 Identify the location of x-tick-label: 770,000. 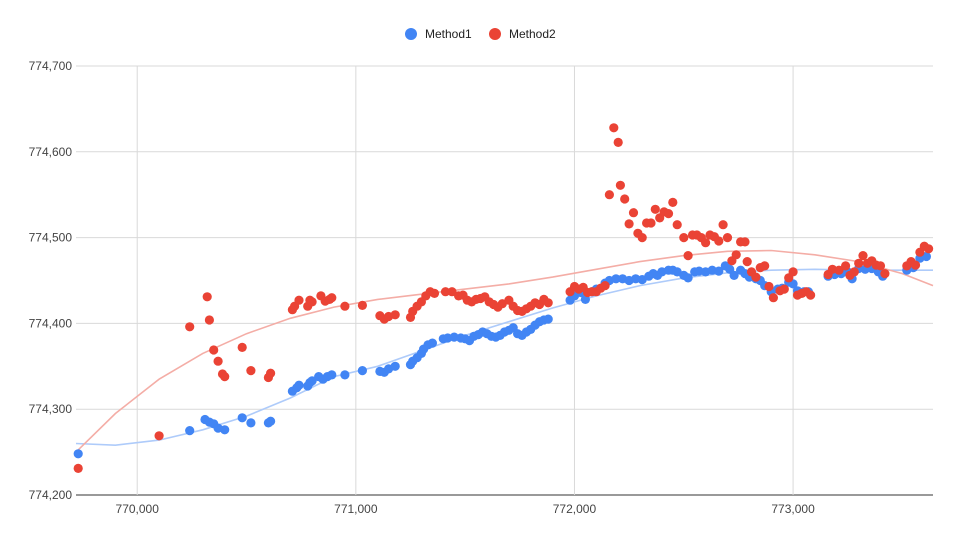
(138, 509).